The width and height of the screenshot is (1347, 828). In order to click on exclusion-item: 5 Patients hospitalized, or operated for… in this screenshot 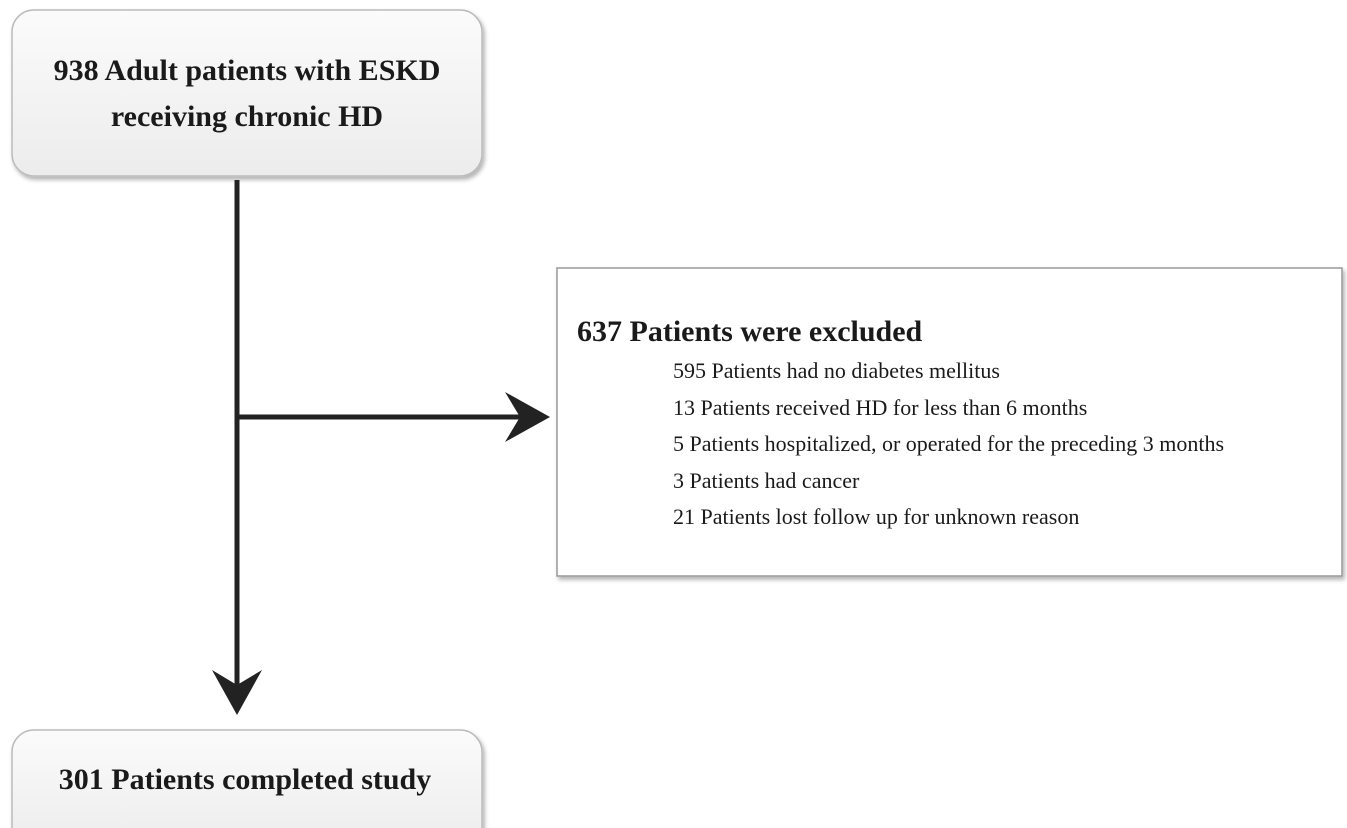, I will do `click(948, 443)`.